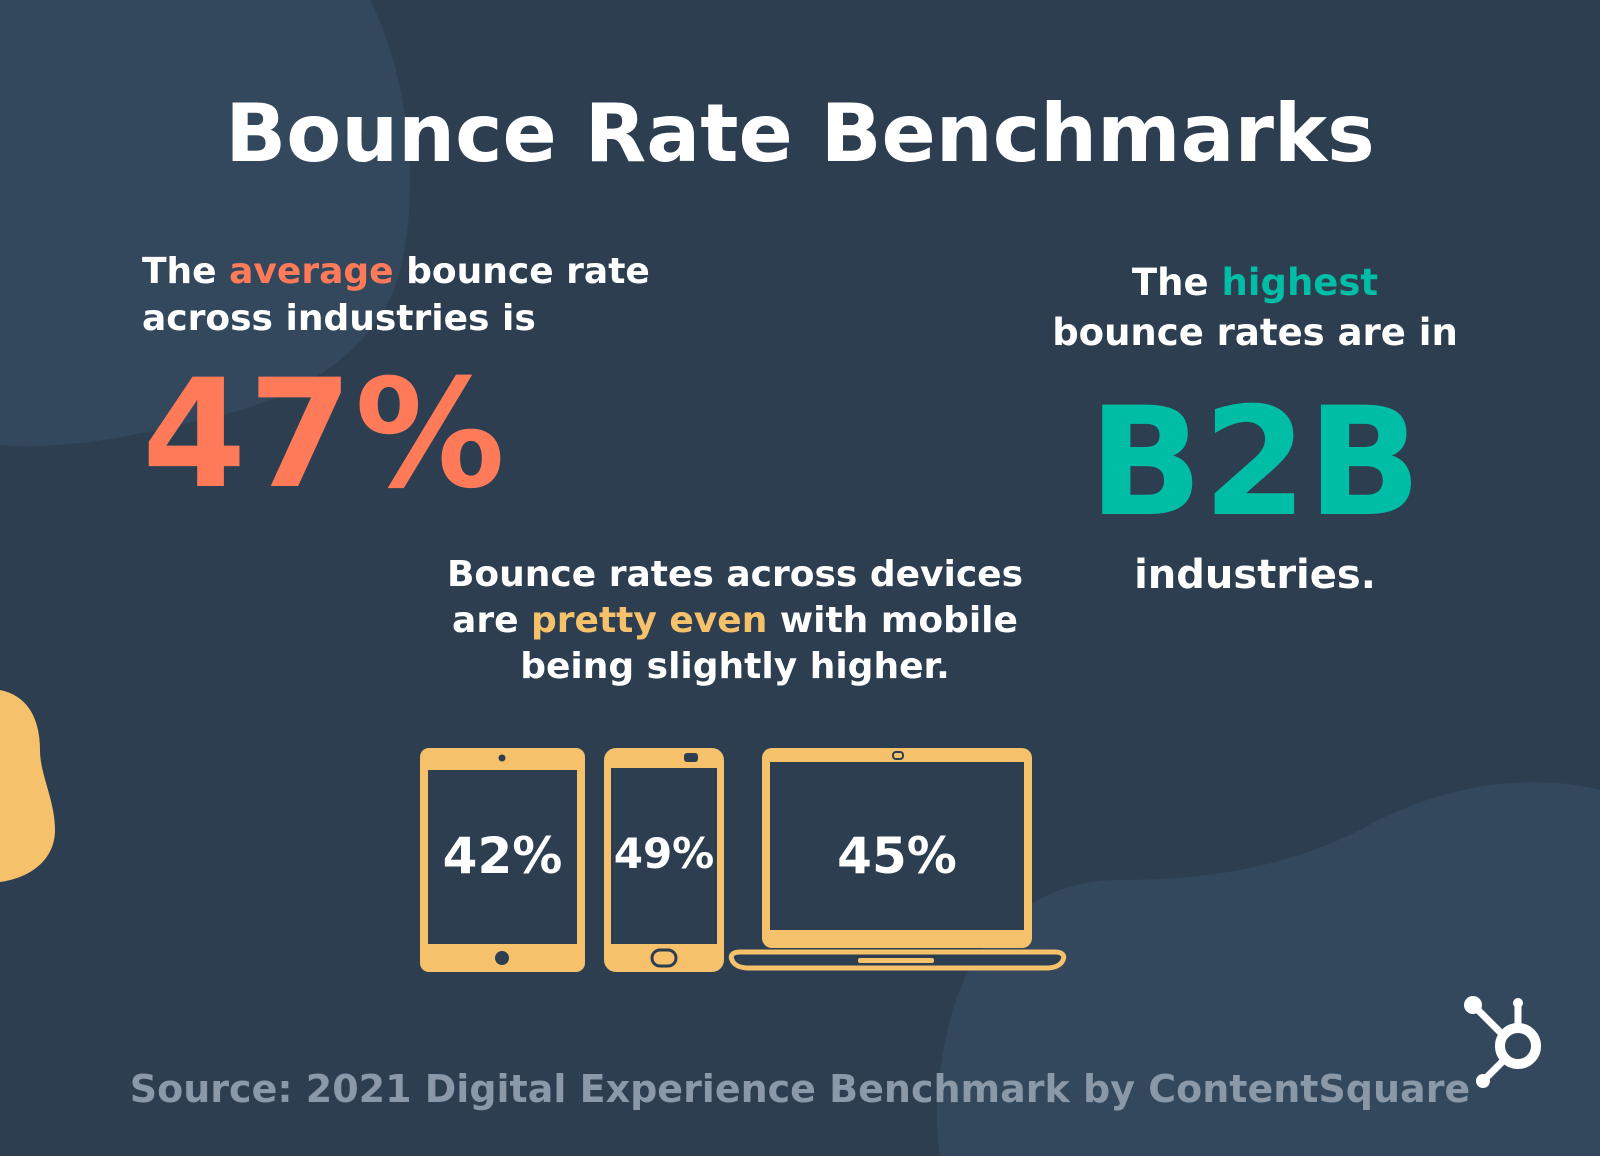 The image size is (1600, 1156). I want to click on highest-highlight: highest, so click(1300, 282).